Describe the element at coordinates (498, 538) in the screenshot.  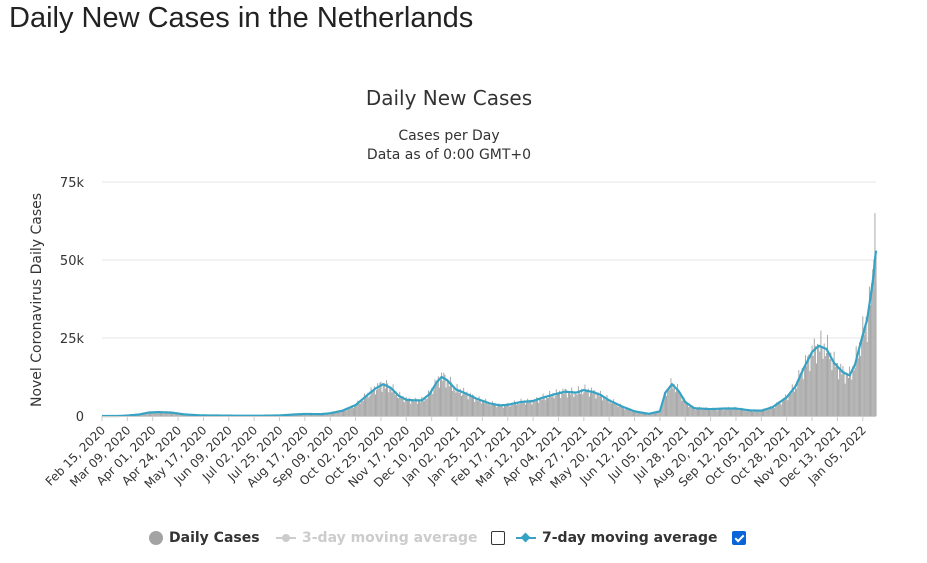
I see `checkbox-3-day-average` at that location.